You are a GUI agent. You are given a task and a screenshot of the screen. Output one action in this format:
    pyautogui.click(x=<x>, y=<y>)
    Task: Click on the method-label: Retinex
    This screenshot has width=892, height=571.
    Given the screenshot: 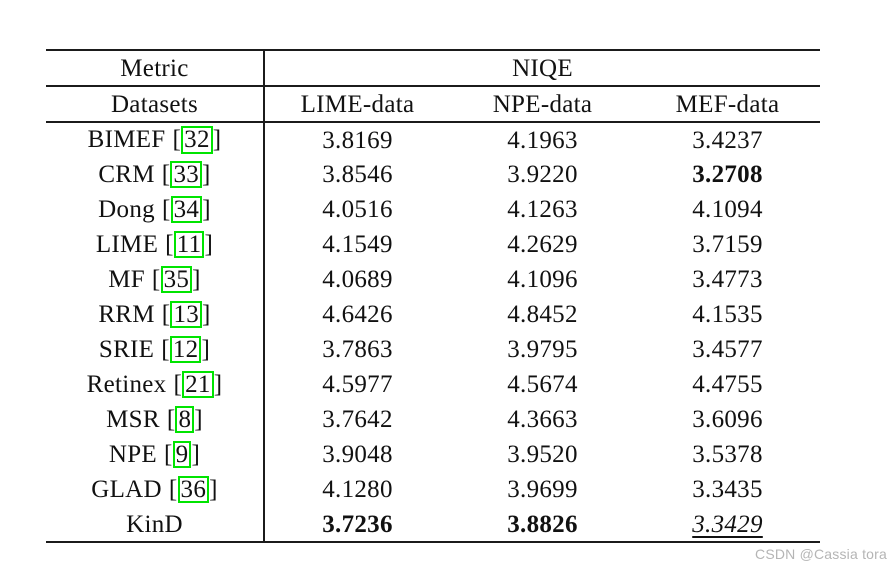 What is the action you would take?
    pyautogui.click(x=126, y=384)
    